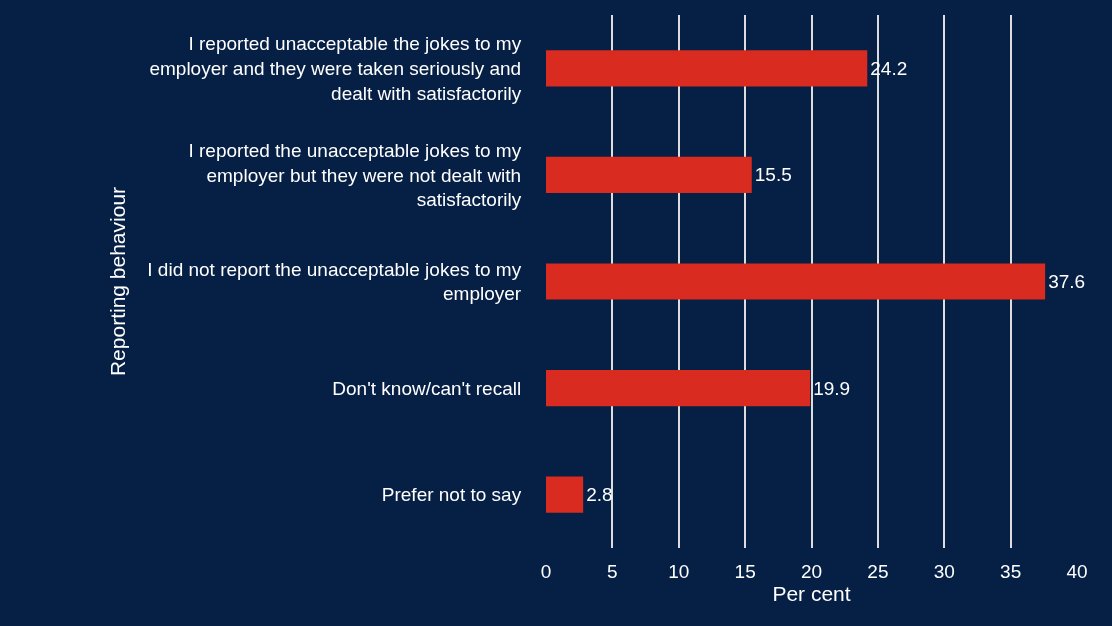 The image size is (1112, 626). What do you see at coordinates (1067, 281) in the screenshot?
I see `data-label: 37.6` at bounding box center [1067, 281].